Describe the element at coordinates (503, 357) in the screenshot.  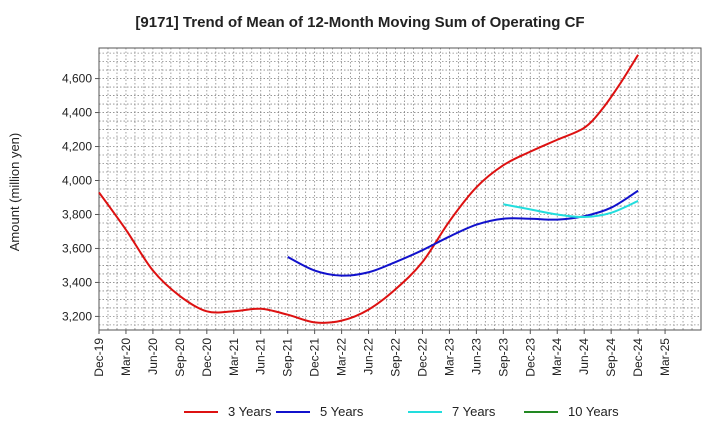
I see `x-tick-label: Sep-23` at that location.